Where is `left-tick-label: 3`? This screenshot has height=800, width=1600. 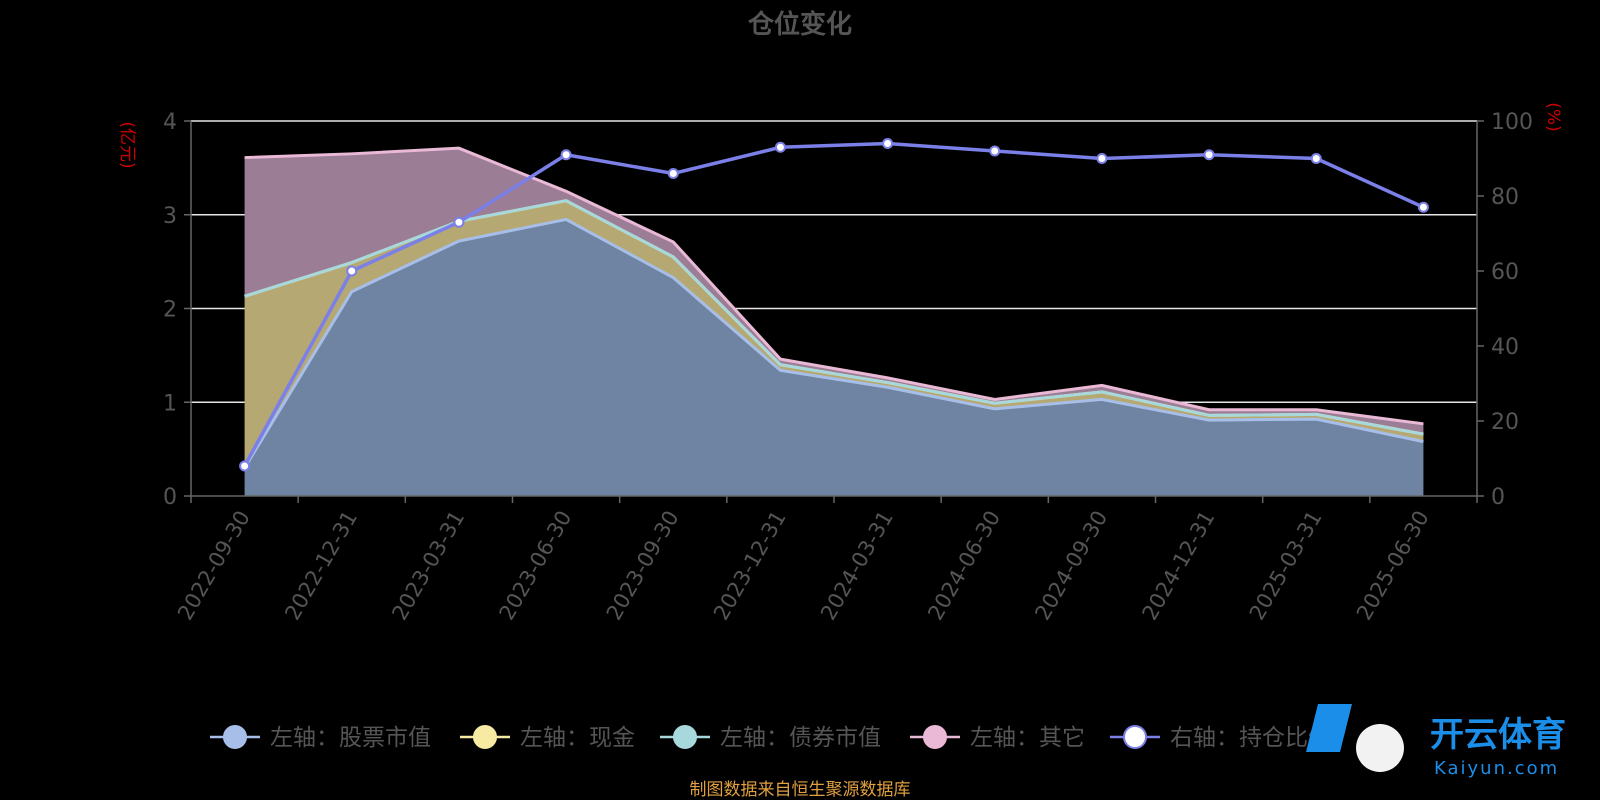
left-tick-label: 3 is located at coordinates (170, 216).